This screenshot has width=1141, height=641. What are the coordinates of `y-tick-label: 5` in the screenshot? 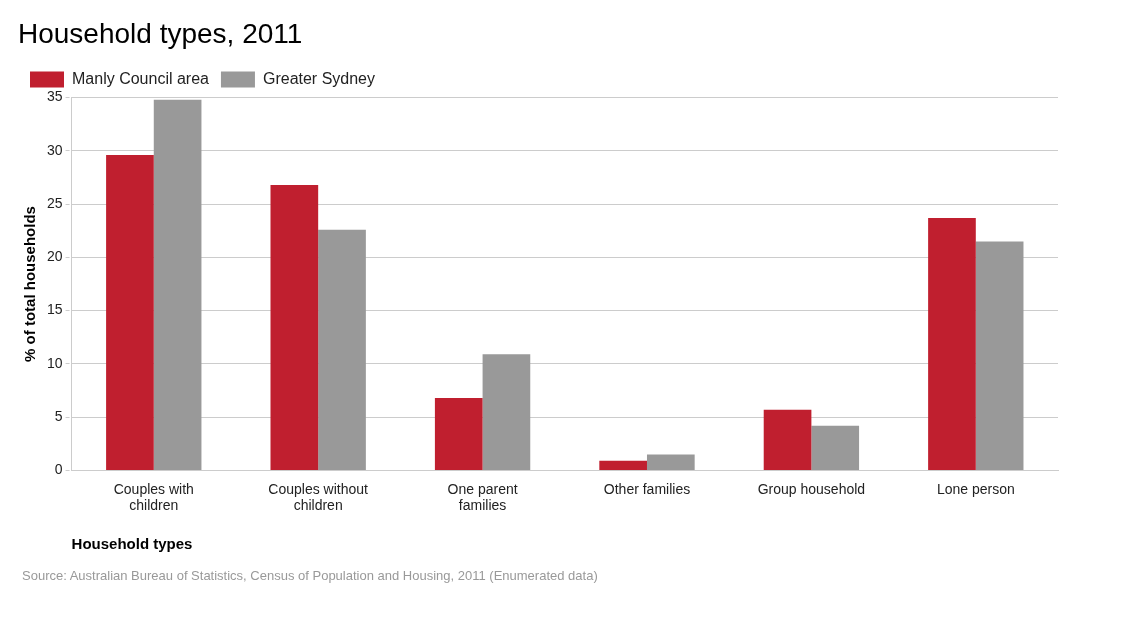 It's located at (58, 416).